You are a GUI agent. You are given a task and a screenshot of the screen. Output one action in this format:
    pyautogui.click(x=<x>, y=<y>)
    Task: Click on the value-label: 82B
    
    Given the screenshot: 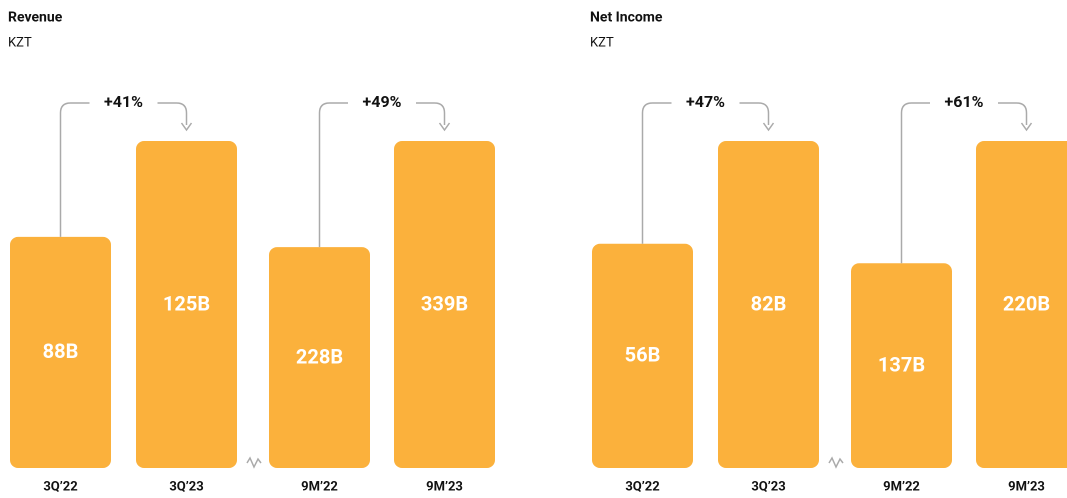 What is the action you would take?
    pyautogui.click(x=769, y=303)
    